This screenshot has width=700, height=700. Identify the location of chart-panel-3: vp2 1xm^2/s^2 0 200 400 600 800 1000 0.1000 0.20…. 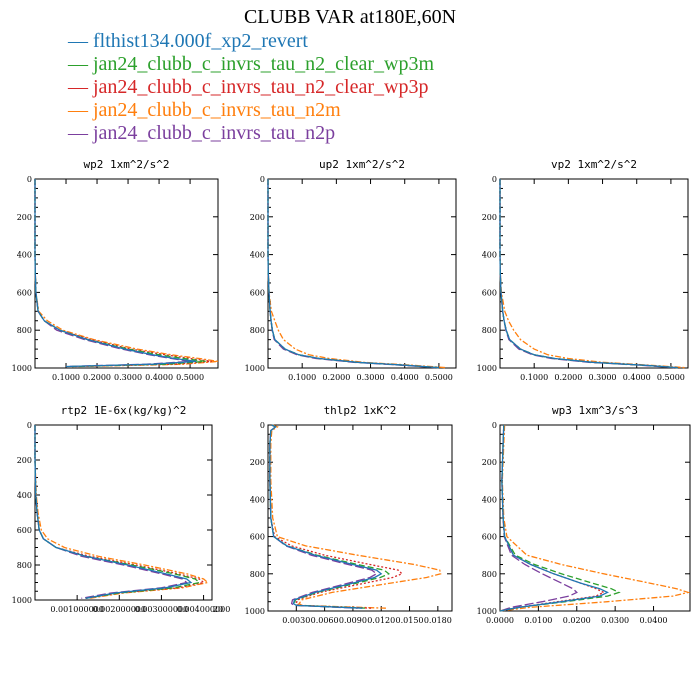
(583, 270).